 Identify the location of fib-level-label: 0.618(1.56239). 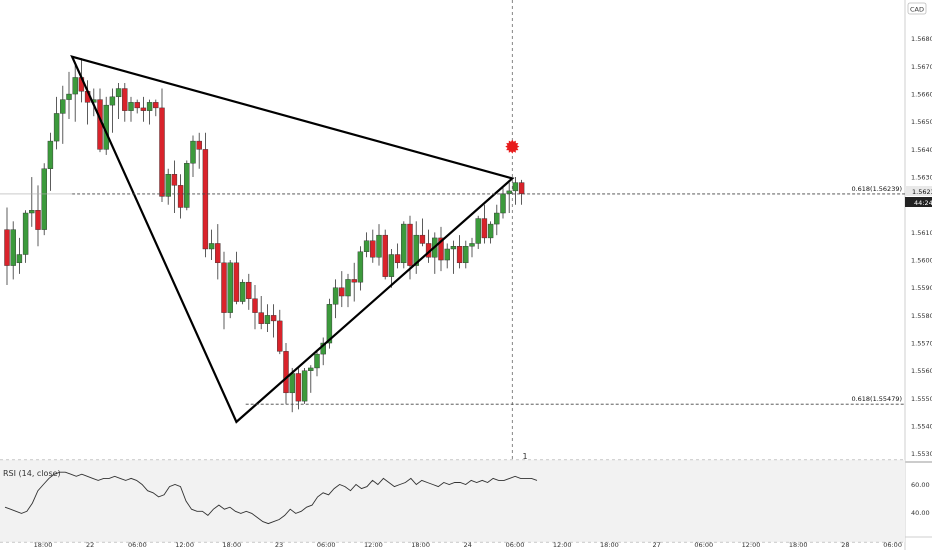
(876, 189).